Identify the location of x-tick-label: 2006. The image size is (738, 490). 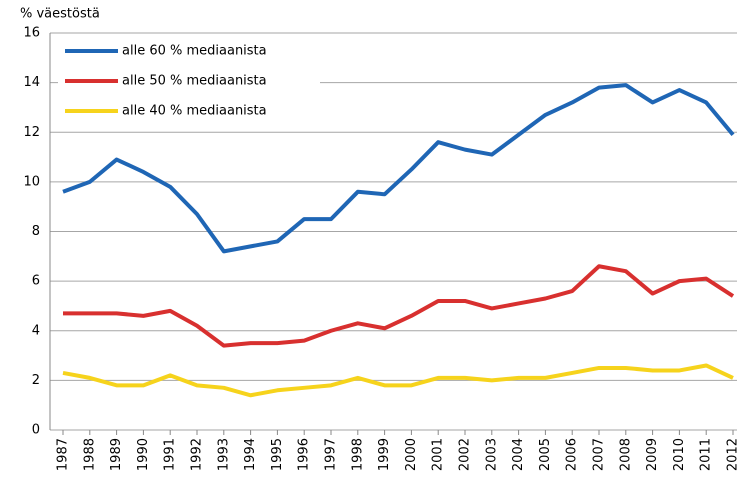
(572, 454).